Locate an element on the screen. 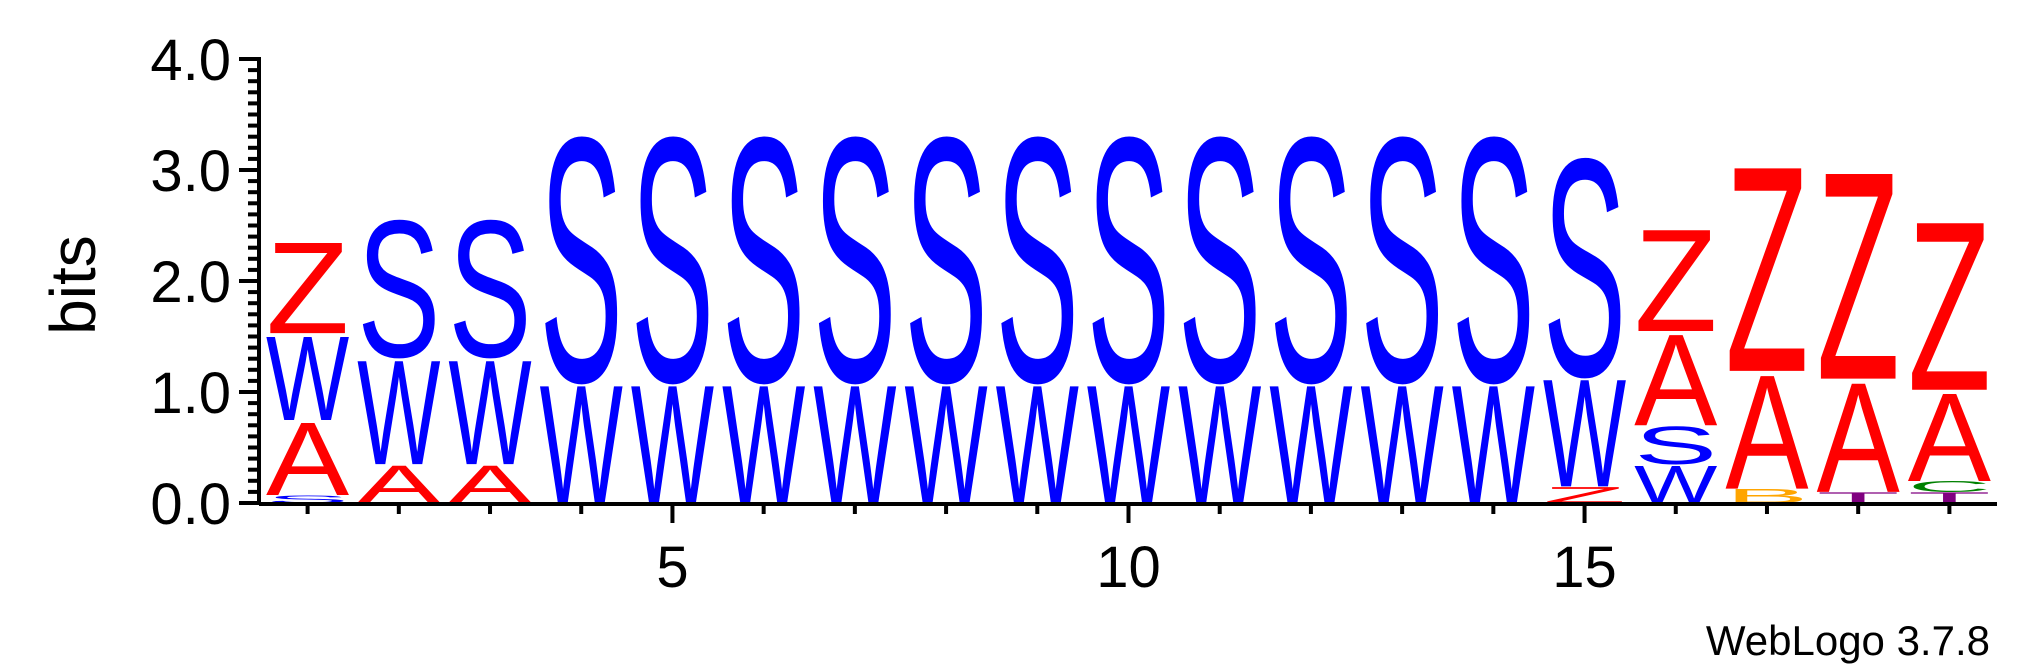 This screenshot has width=2025, height=667. letter-c-pos-19: C is located at coordinates (1949, 486).